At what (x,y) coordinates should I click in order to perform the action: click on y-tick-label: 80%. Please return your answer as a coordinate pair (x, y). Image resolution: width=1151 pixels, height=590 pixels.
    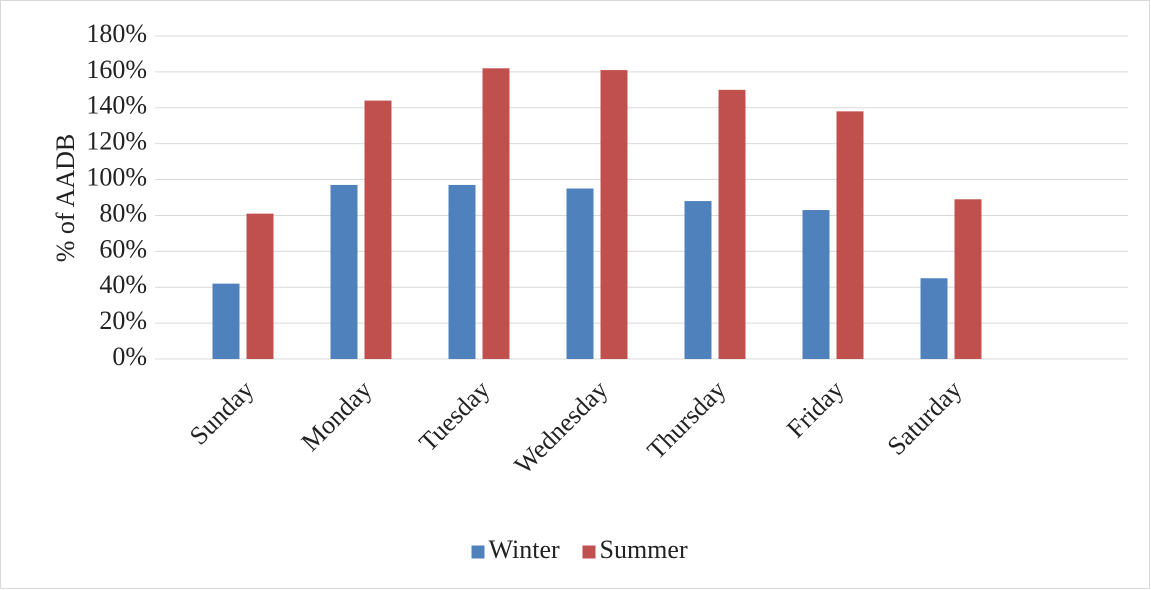
    Looking at the image, I should click on (123, 212).